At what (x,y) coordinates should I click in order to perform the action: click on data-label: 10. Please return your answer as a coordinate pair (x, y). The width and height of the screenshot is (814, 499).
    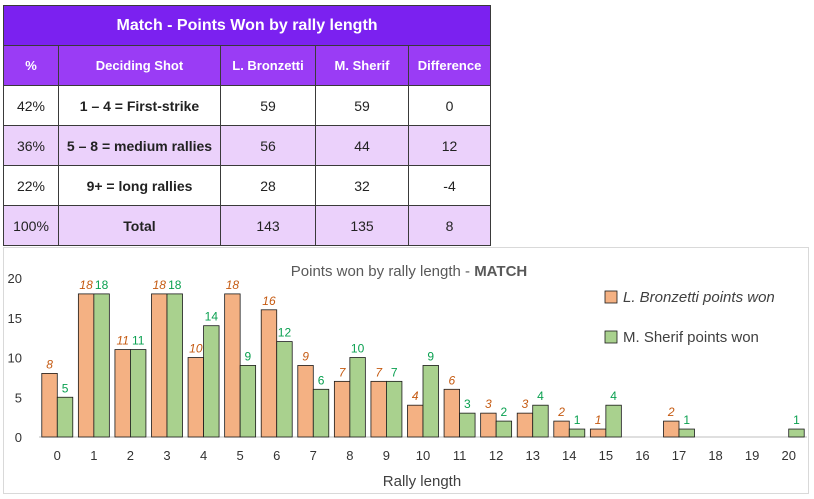
    Looking at the image, I should click on (358, 349).